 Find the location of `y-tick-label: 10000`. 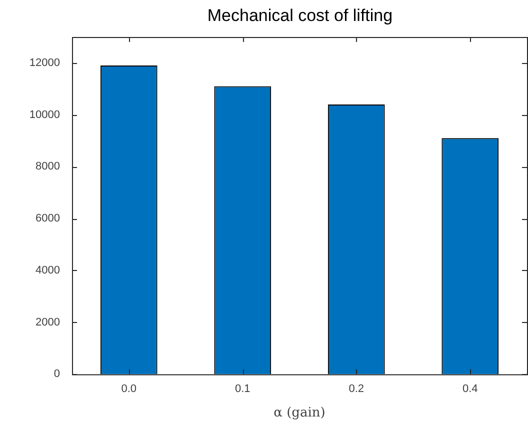

y-tick-label: 10000 is located at coordinates (44, 114).